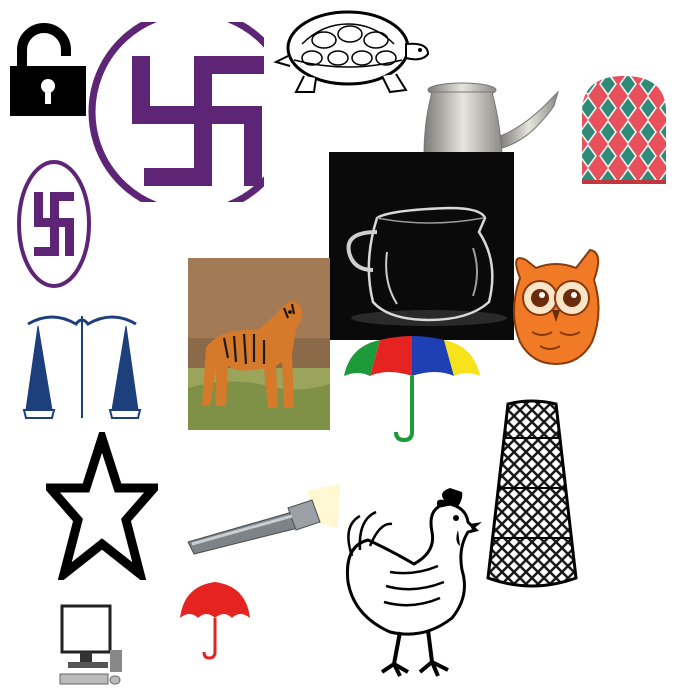 The width and height of the screenshot is (700, 700). I want to click on desktop-computer-icon, so click(92, 646).